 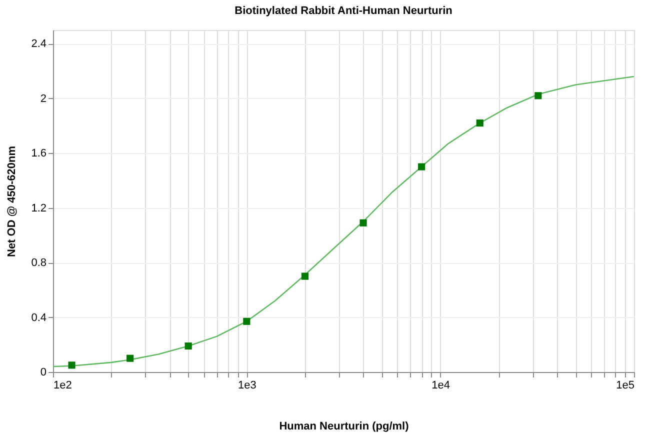 I want to click on y-tick-label: 1.2, so click(x=38, y=208).